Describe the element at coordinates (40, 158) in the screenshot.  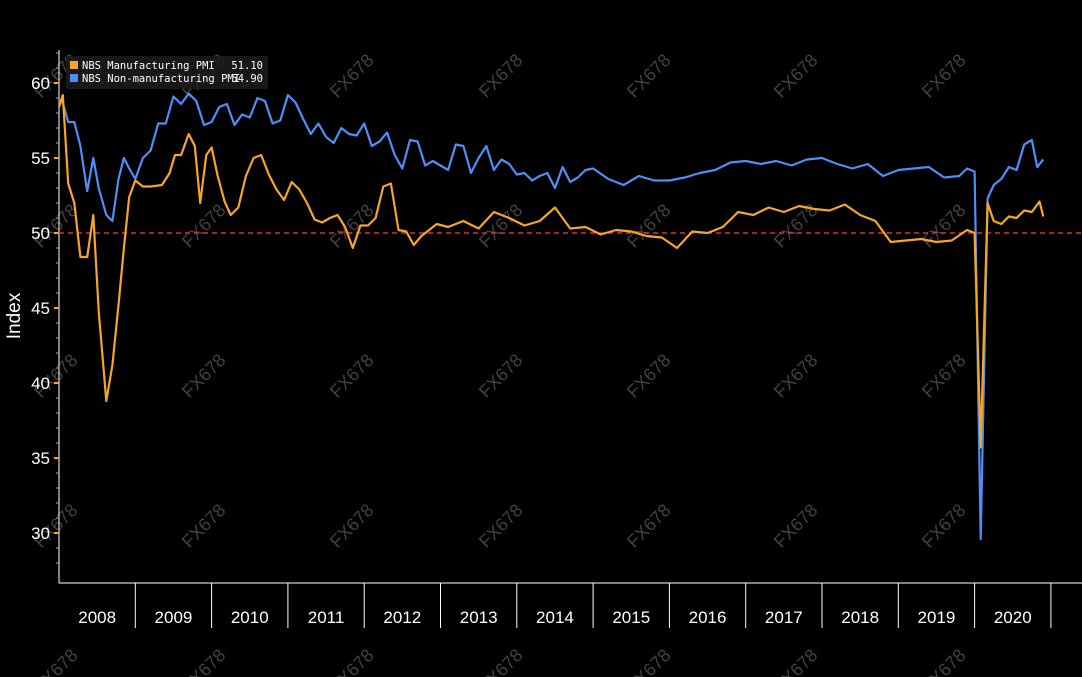
I see `y-tick-label: 55` at that location.